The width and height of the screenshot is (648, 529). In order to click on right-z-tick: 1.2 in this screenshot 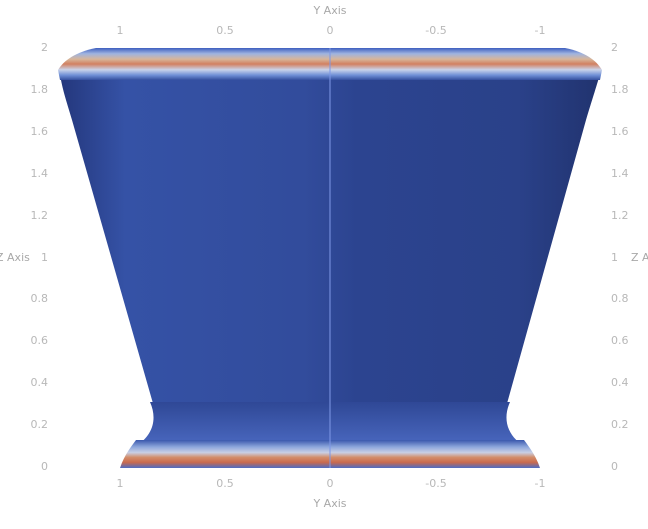, I will do `click(620, 215)`.